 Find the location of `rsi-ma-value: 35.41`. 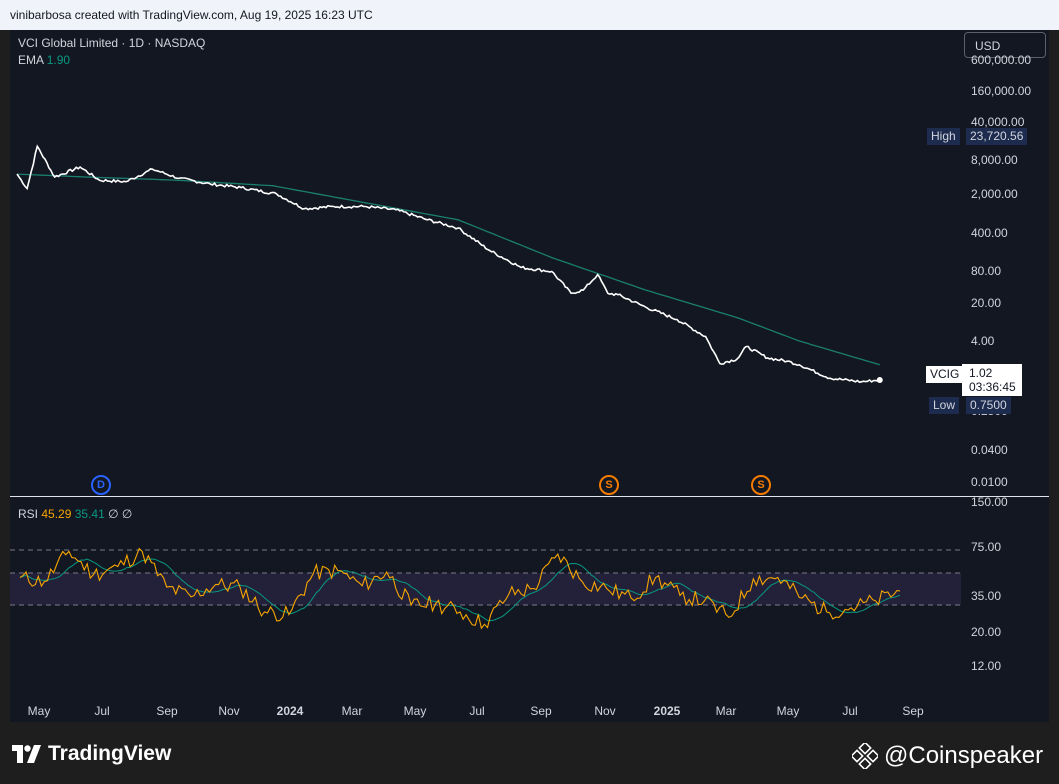

rsi-ma-value: 35.41 is located at coordinates (89, 514).